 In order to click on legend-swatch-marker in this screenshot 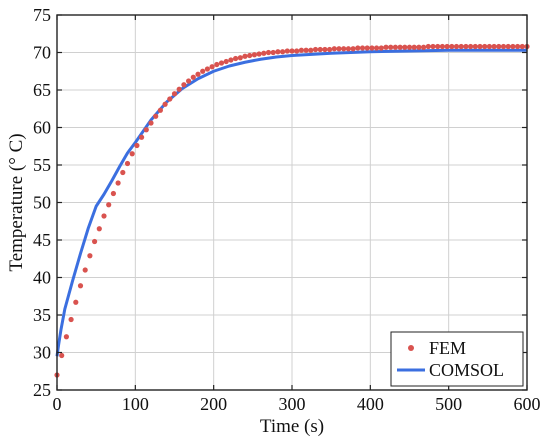, I will do `click(411, 348)`.